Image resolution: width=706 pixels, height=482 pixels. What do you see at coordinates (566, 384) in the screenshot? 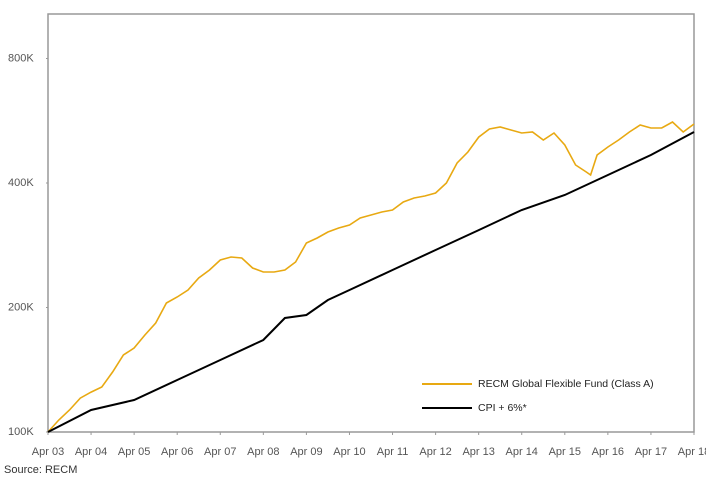
I see `legend-label: RECM Global Flexible Fund (Class A)` at bounding box center [566, 384].